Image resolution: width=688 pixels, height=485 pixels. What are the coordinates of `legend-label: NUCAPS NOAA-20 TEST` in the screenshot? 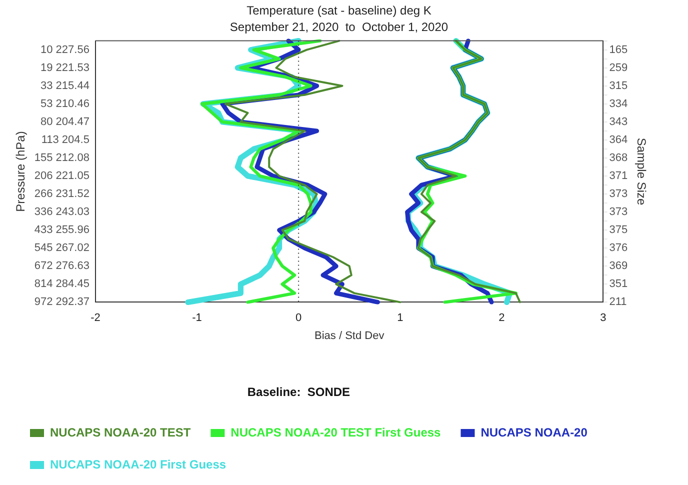 It's located at (121, 432).